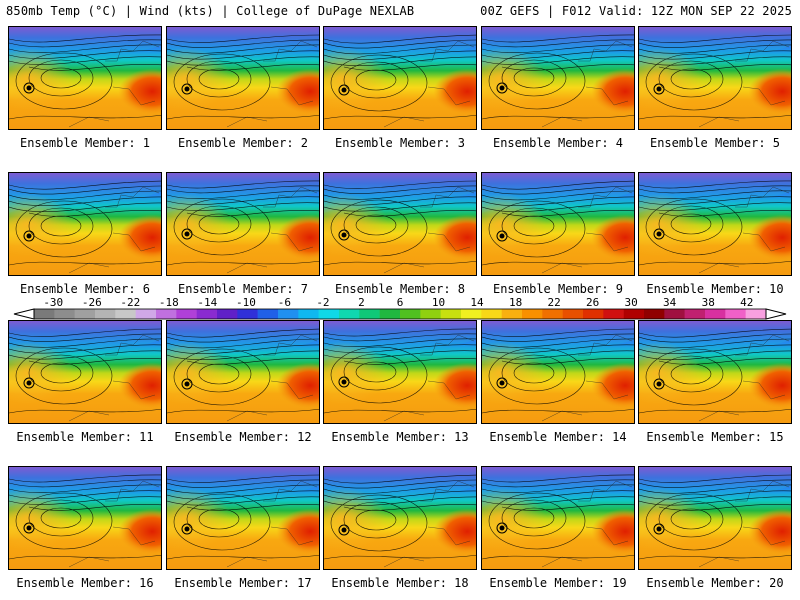 The width and height of the screenshot is (800, 600). What do you see at coordinates (747, 302) in the screenshot?
I see `colorbar-tick-label: 42` at bounding box center [747, 302].